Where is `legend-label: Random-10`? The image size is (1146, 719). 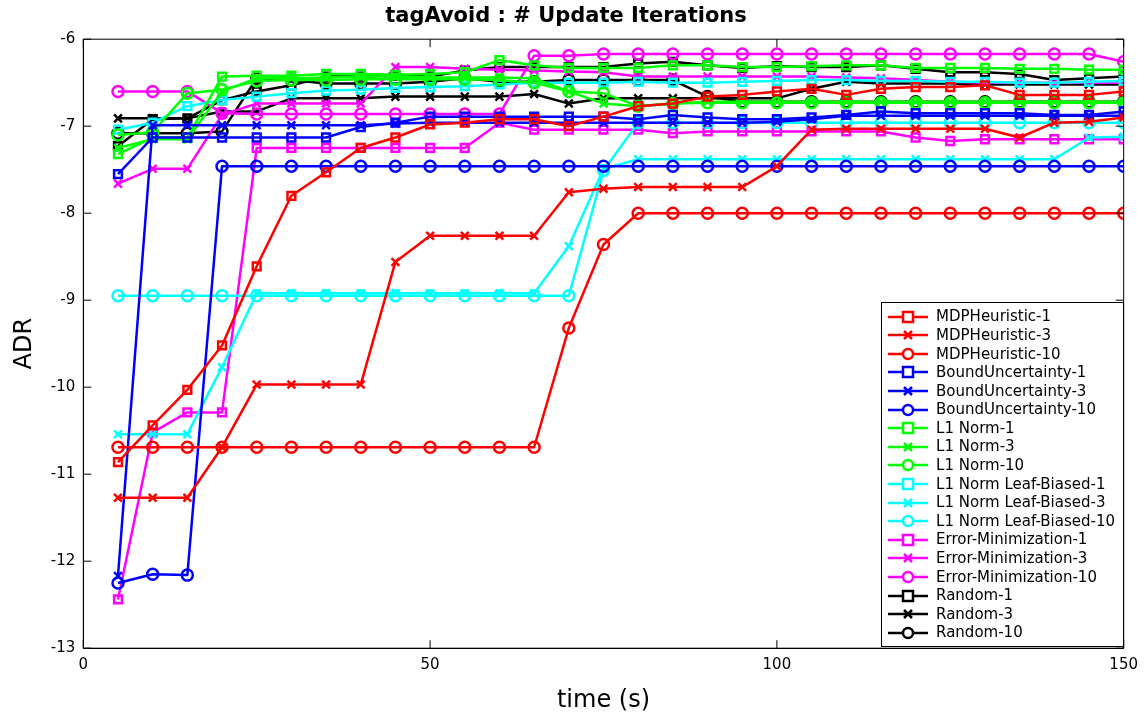
legend-label: Random-10 is located at coordinates (979, 632).